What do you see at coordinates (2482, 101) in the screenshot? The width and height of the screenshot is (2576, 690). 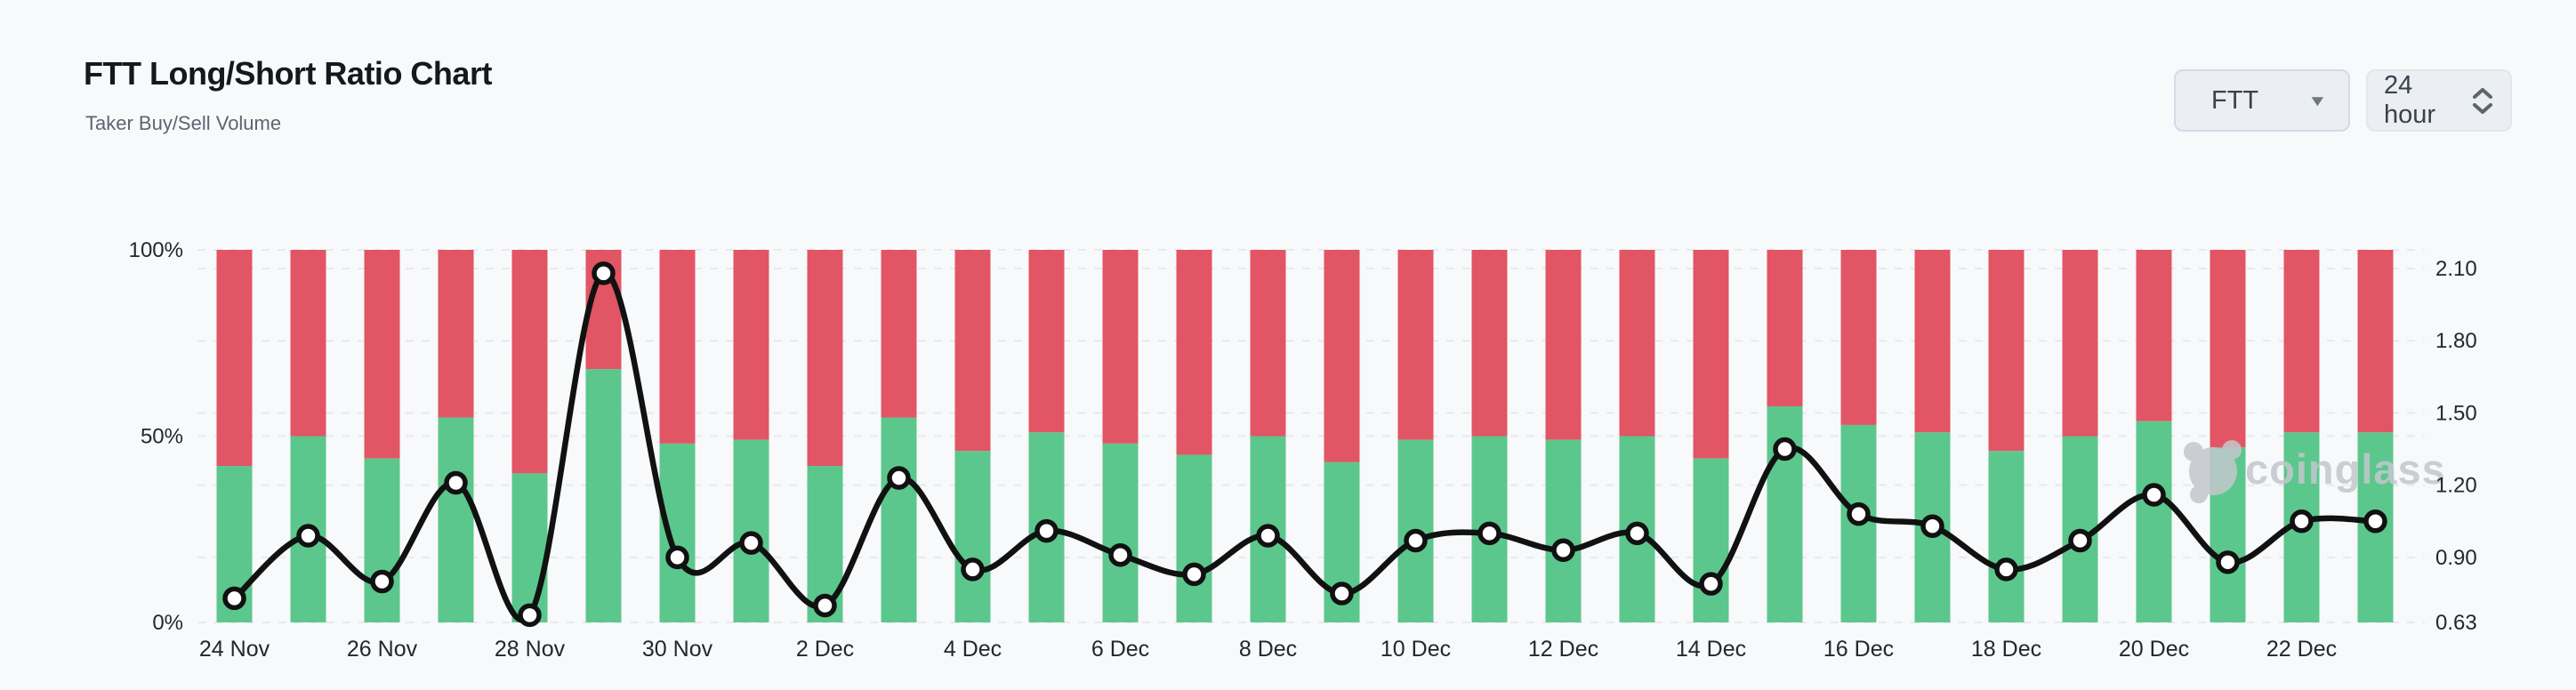 I see `up-down-chevrons-icon` at bounding box center [2482, 101].